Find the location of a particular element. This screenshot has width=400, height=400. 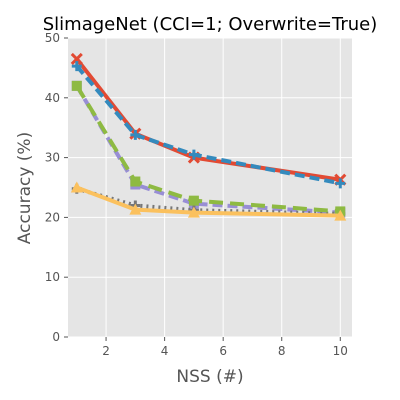

series-line is located at coordinates (208, 201).